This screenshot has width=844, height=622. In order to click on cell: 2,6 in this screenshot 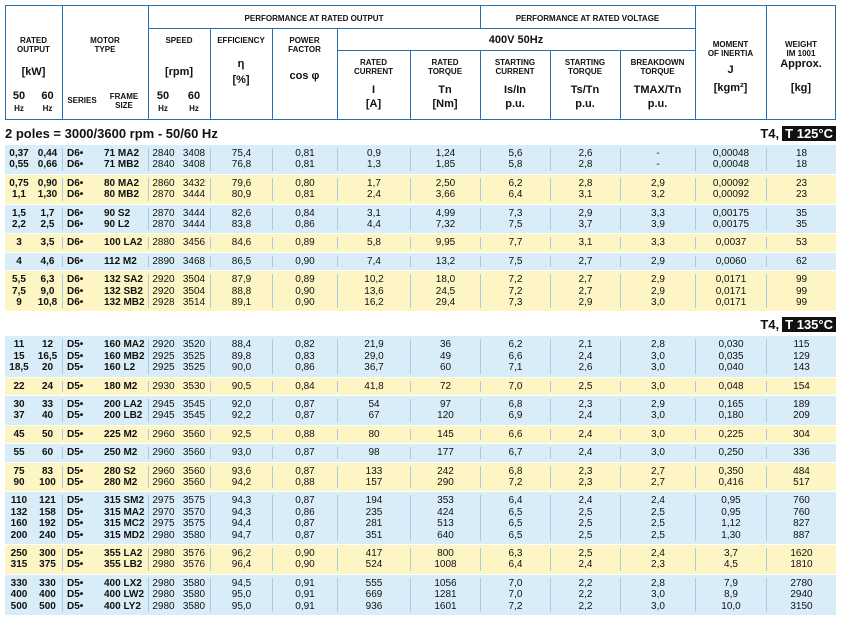, I will do `click(585, 368)`.